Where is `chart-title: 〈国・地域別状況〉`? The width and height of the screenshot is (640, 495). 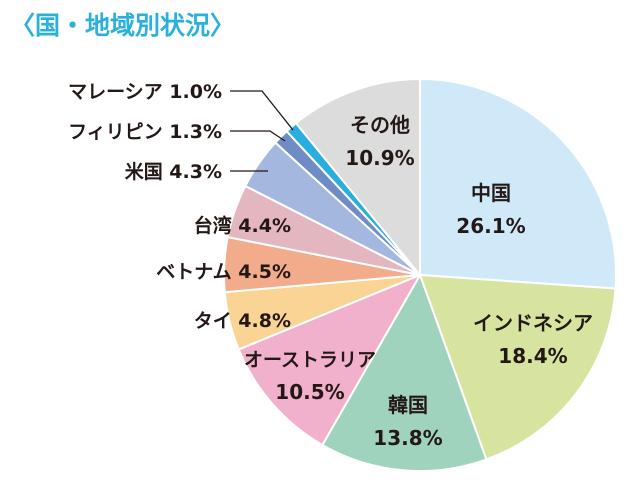
chart-title: 〈国・地域別状況〉 is located at coordinates (123, 25).